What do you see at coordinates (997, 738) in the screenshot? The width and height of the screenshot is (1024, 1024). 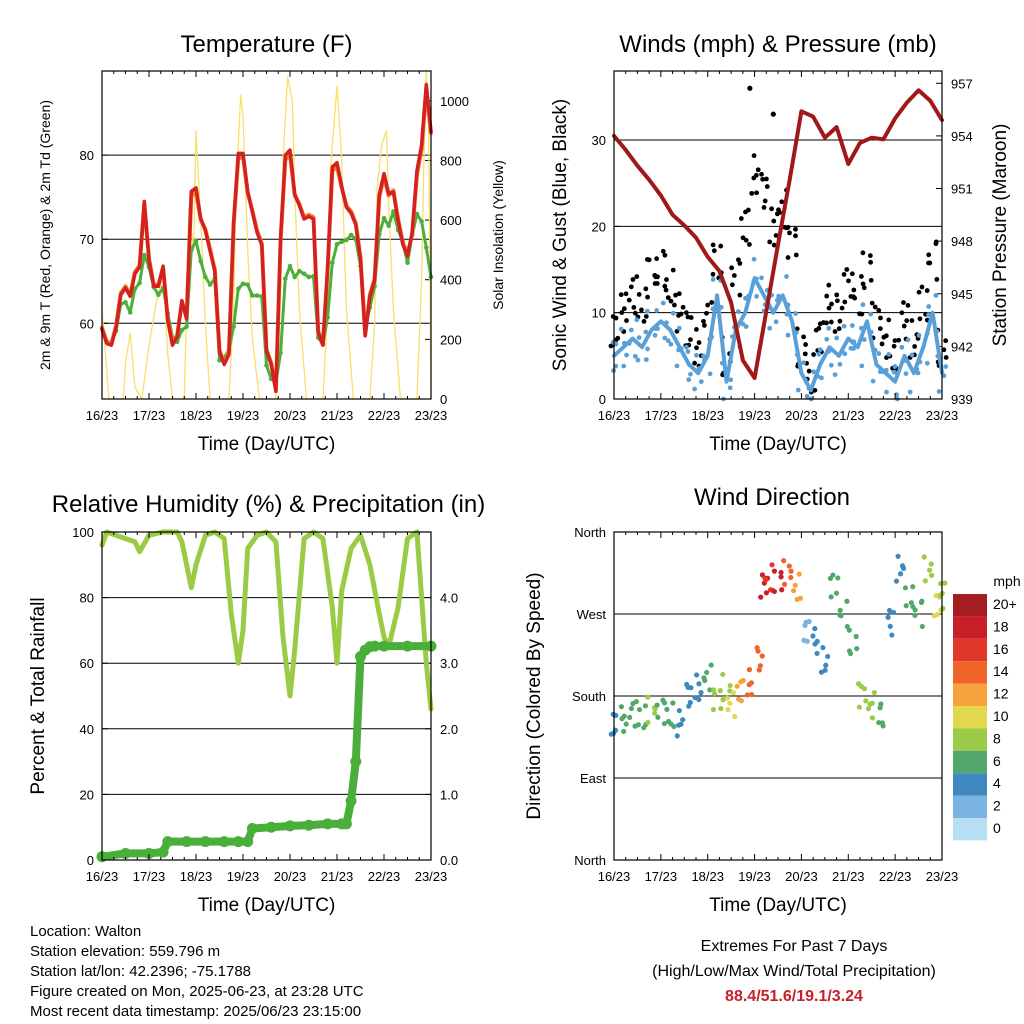 I see `colorbar-label: 8` at bounding box center [997, 738].